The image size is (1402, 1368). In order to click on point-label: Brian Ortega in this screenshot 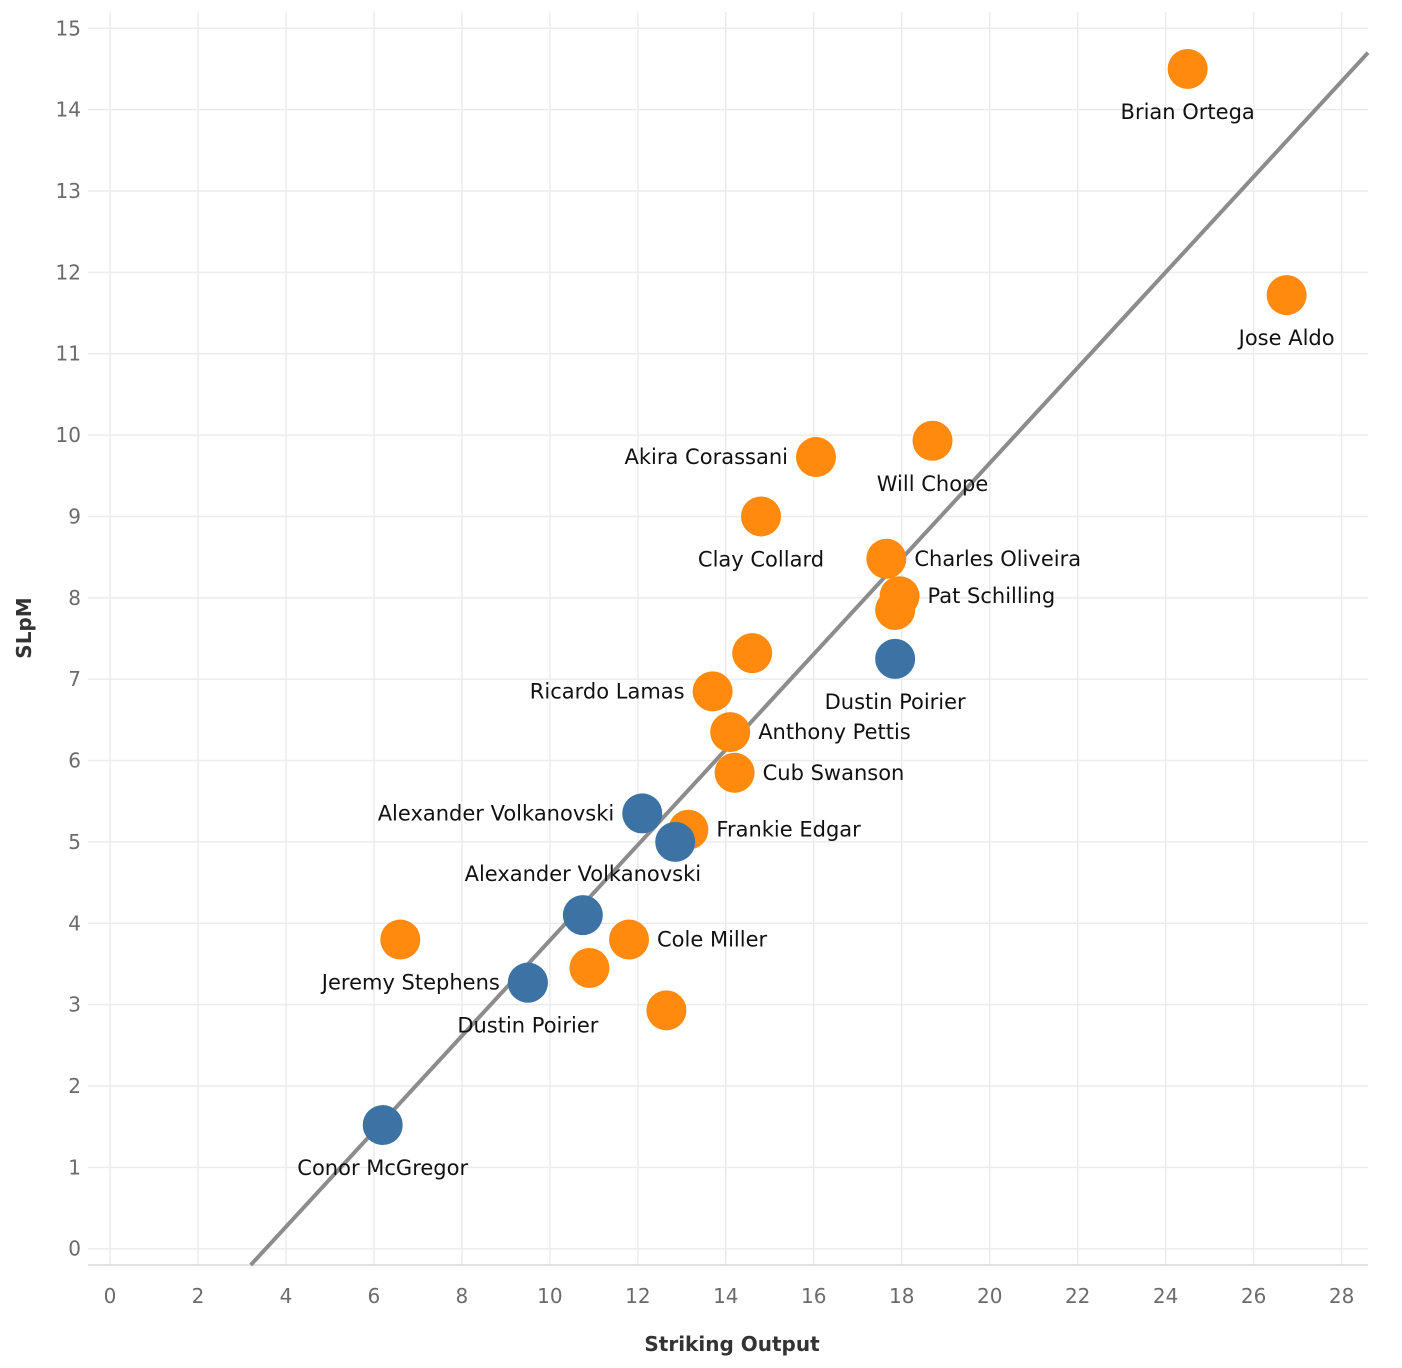, I will do `click(1188, 112)`.